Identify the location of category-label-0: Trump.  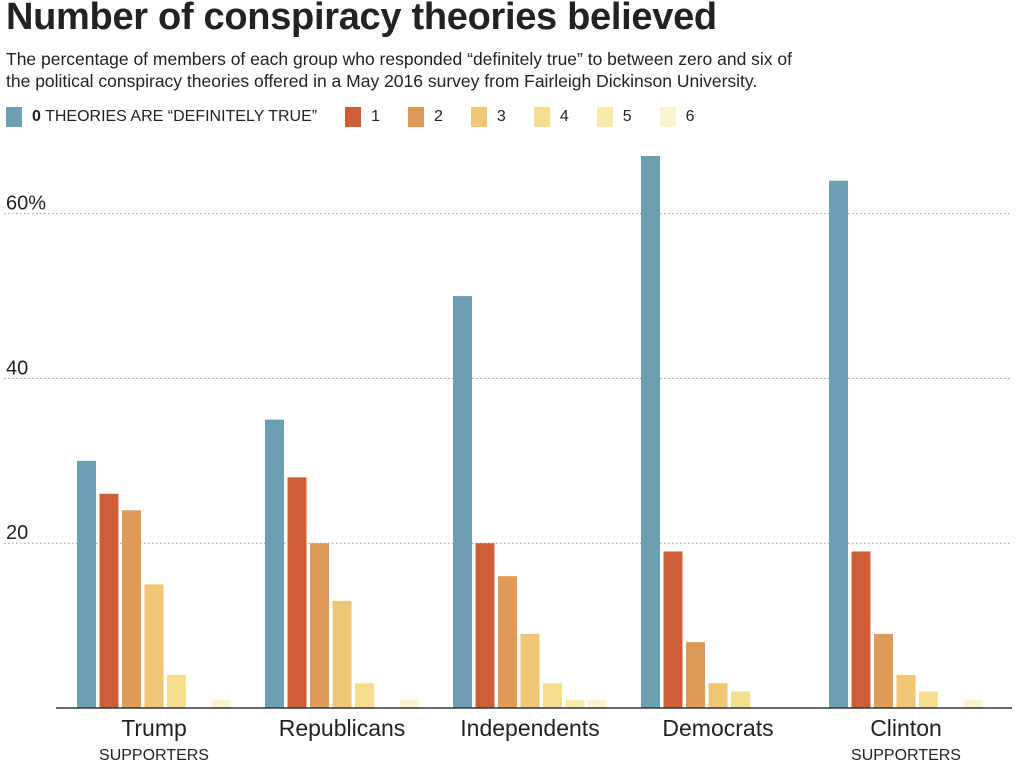
(154, 728).